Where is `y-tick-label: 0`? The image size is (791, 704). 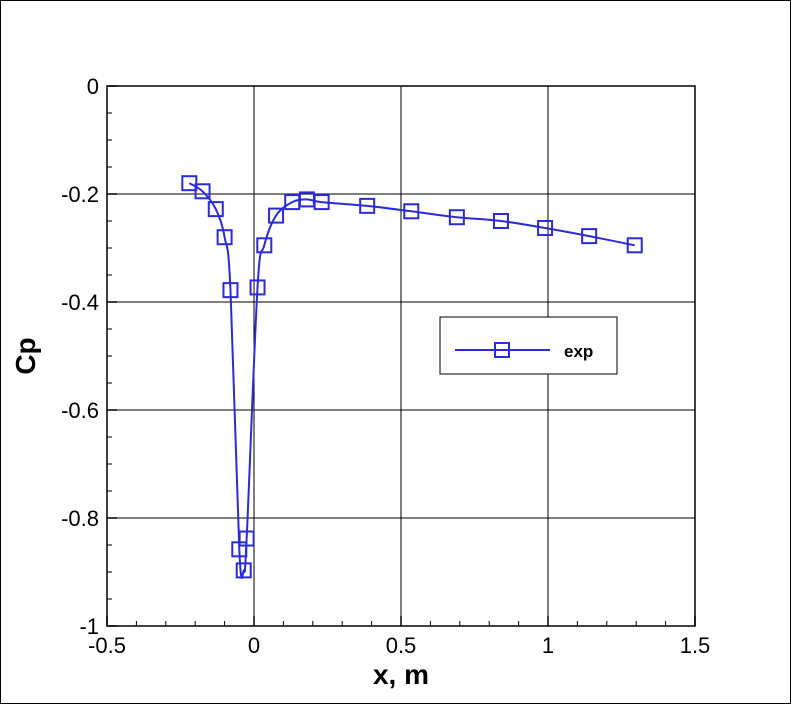 y-tick-label: 0 is located at coordinates (93, 86).